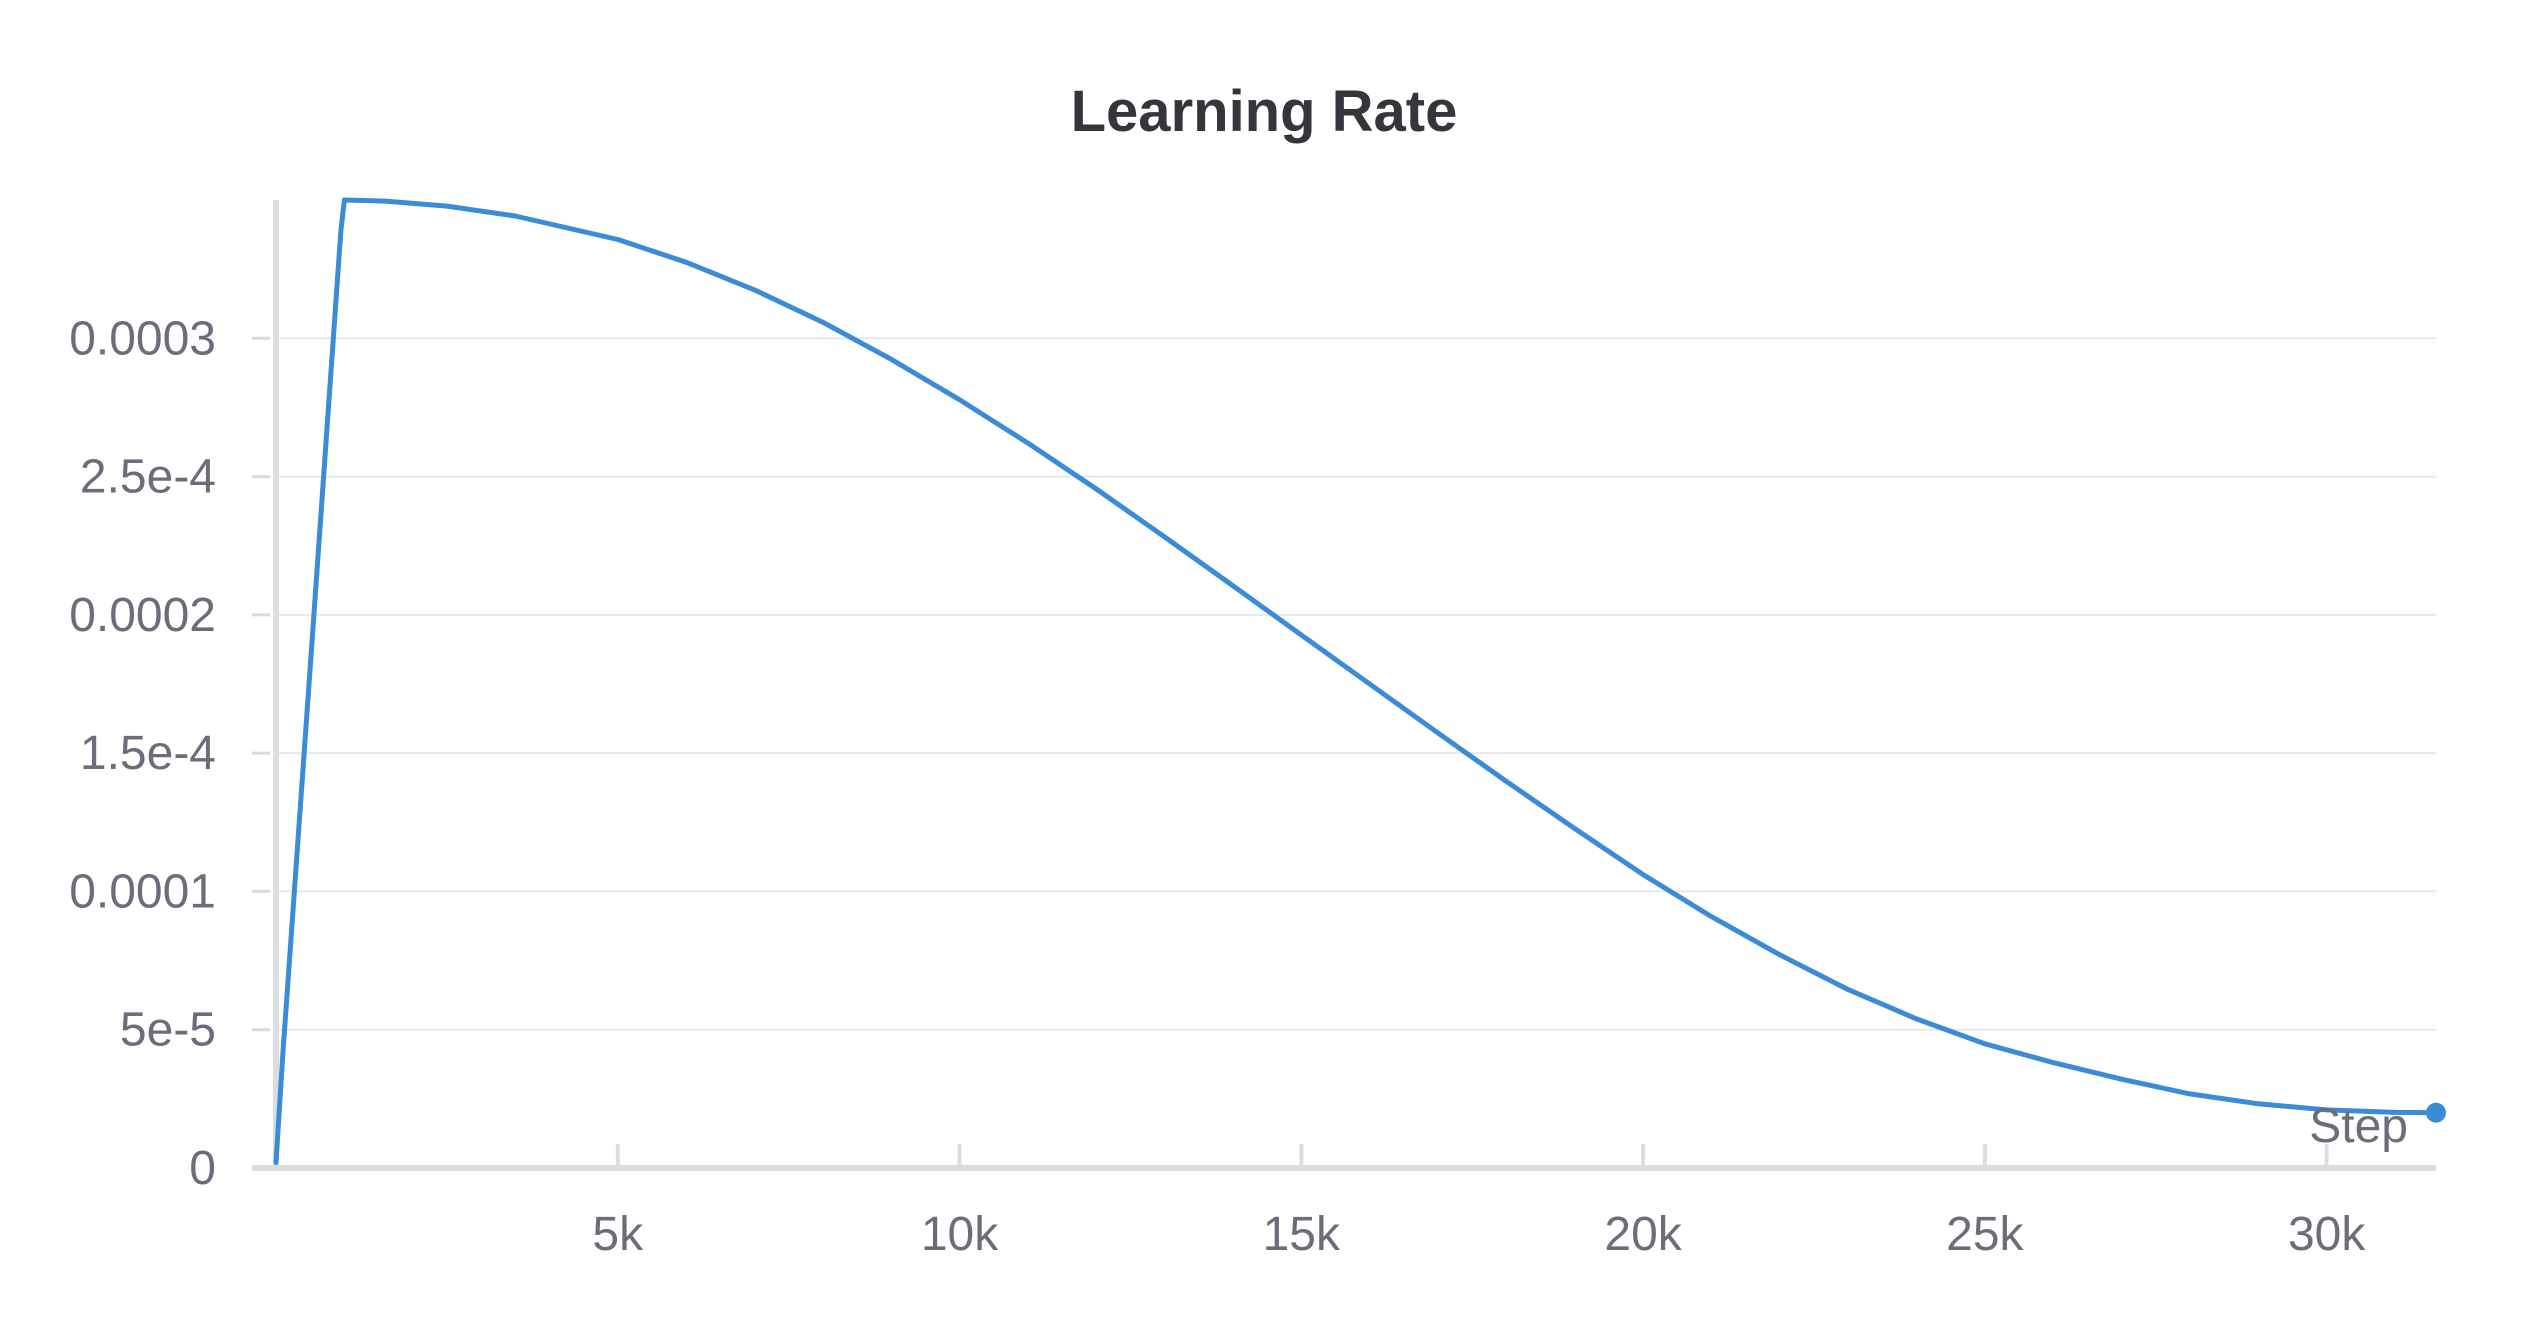 The image size is (2528, 1328). Describe the element at coordinates (618, 1234) in the screenshot. I see `x-tick-label: 5k` at that location.